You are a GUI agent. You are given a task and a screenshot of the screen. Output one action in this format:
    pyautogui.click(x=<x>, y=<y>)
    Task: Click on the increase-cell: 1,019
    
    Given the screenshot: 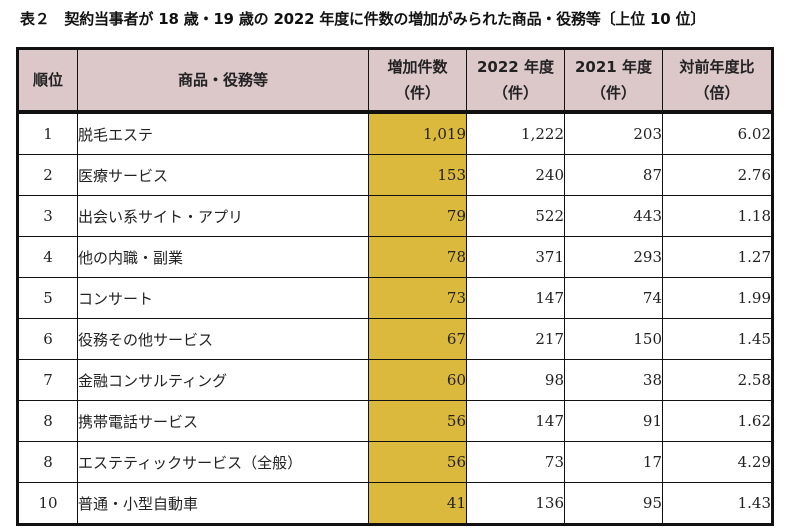 What is the action you would take?
    pyautogui.click(x=417, y=133)
    